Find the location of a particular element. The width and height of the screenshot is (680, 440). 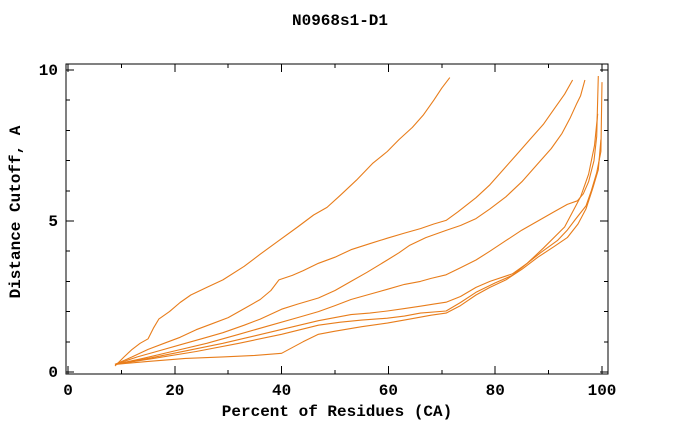

y-axis-label: Distance Cutoff, A is located at coordinates (16, 212).